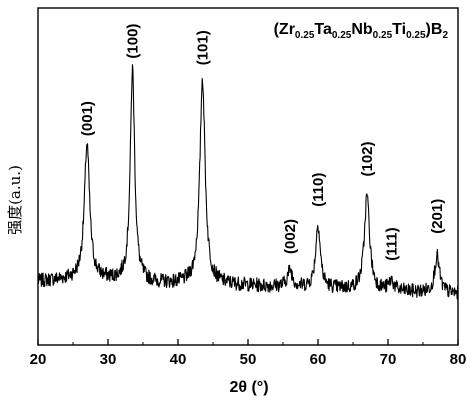  What do you see at coordinates (318, 359) in the screenshot?
I see `x-tick-label: 60` at bounding box center [318, 359].